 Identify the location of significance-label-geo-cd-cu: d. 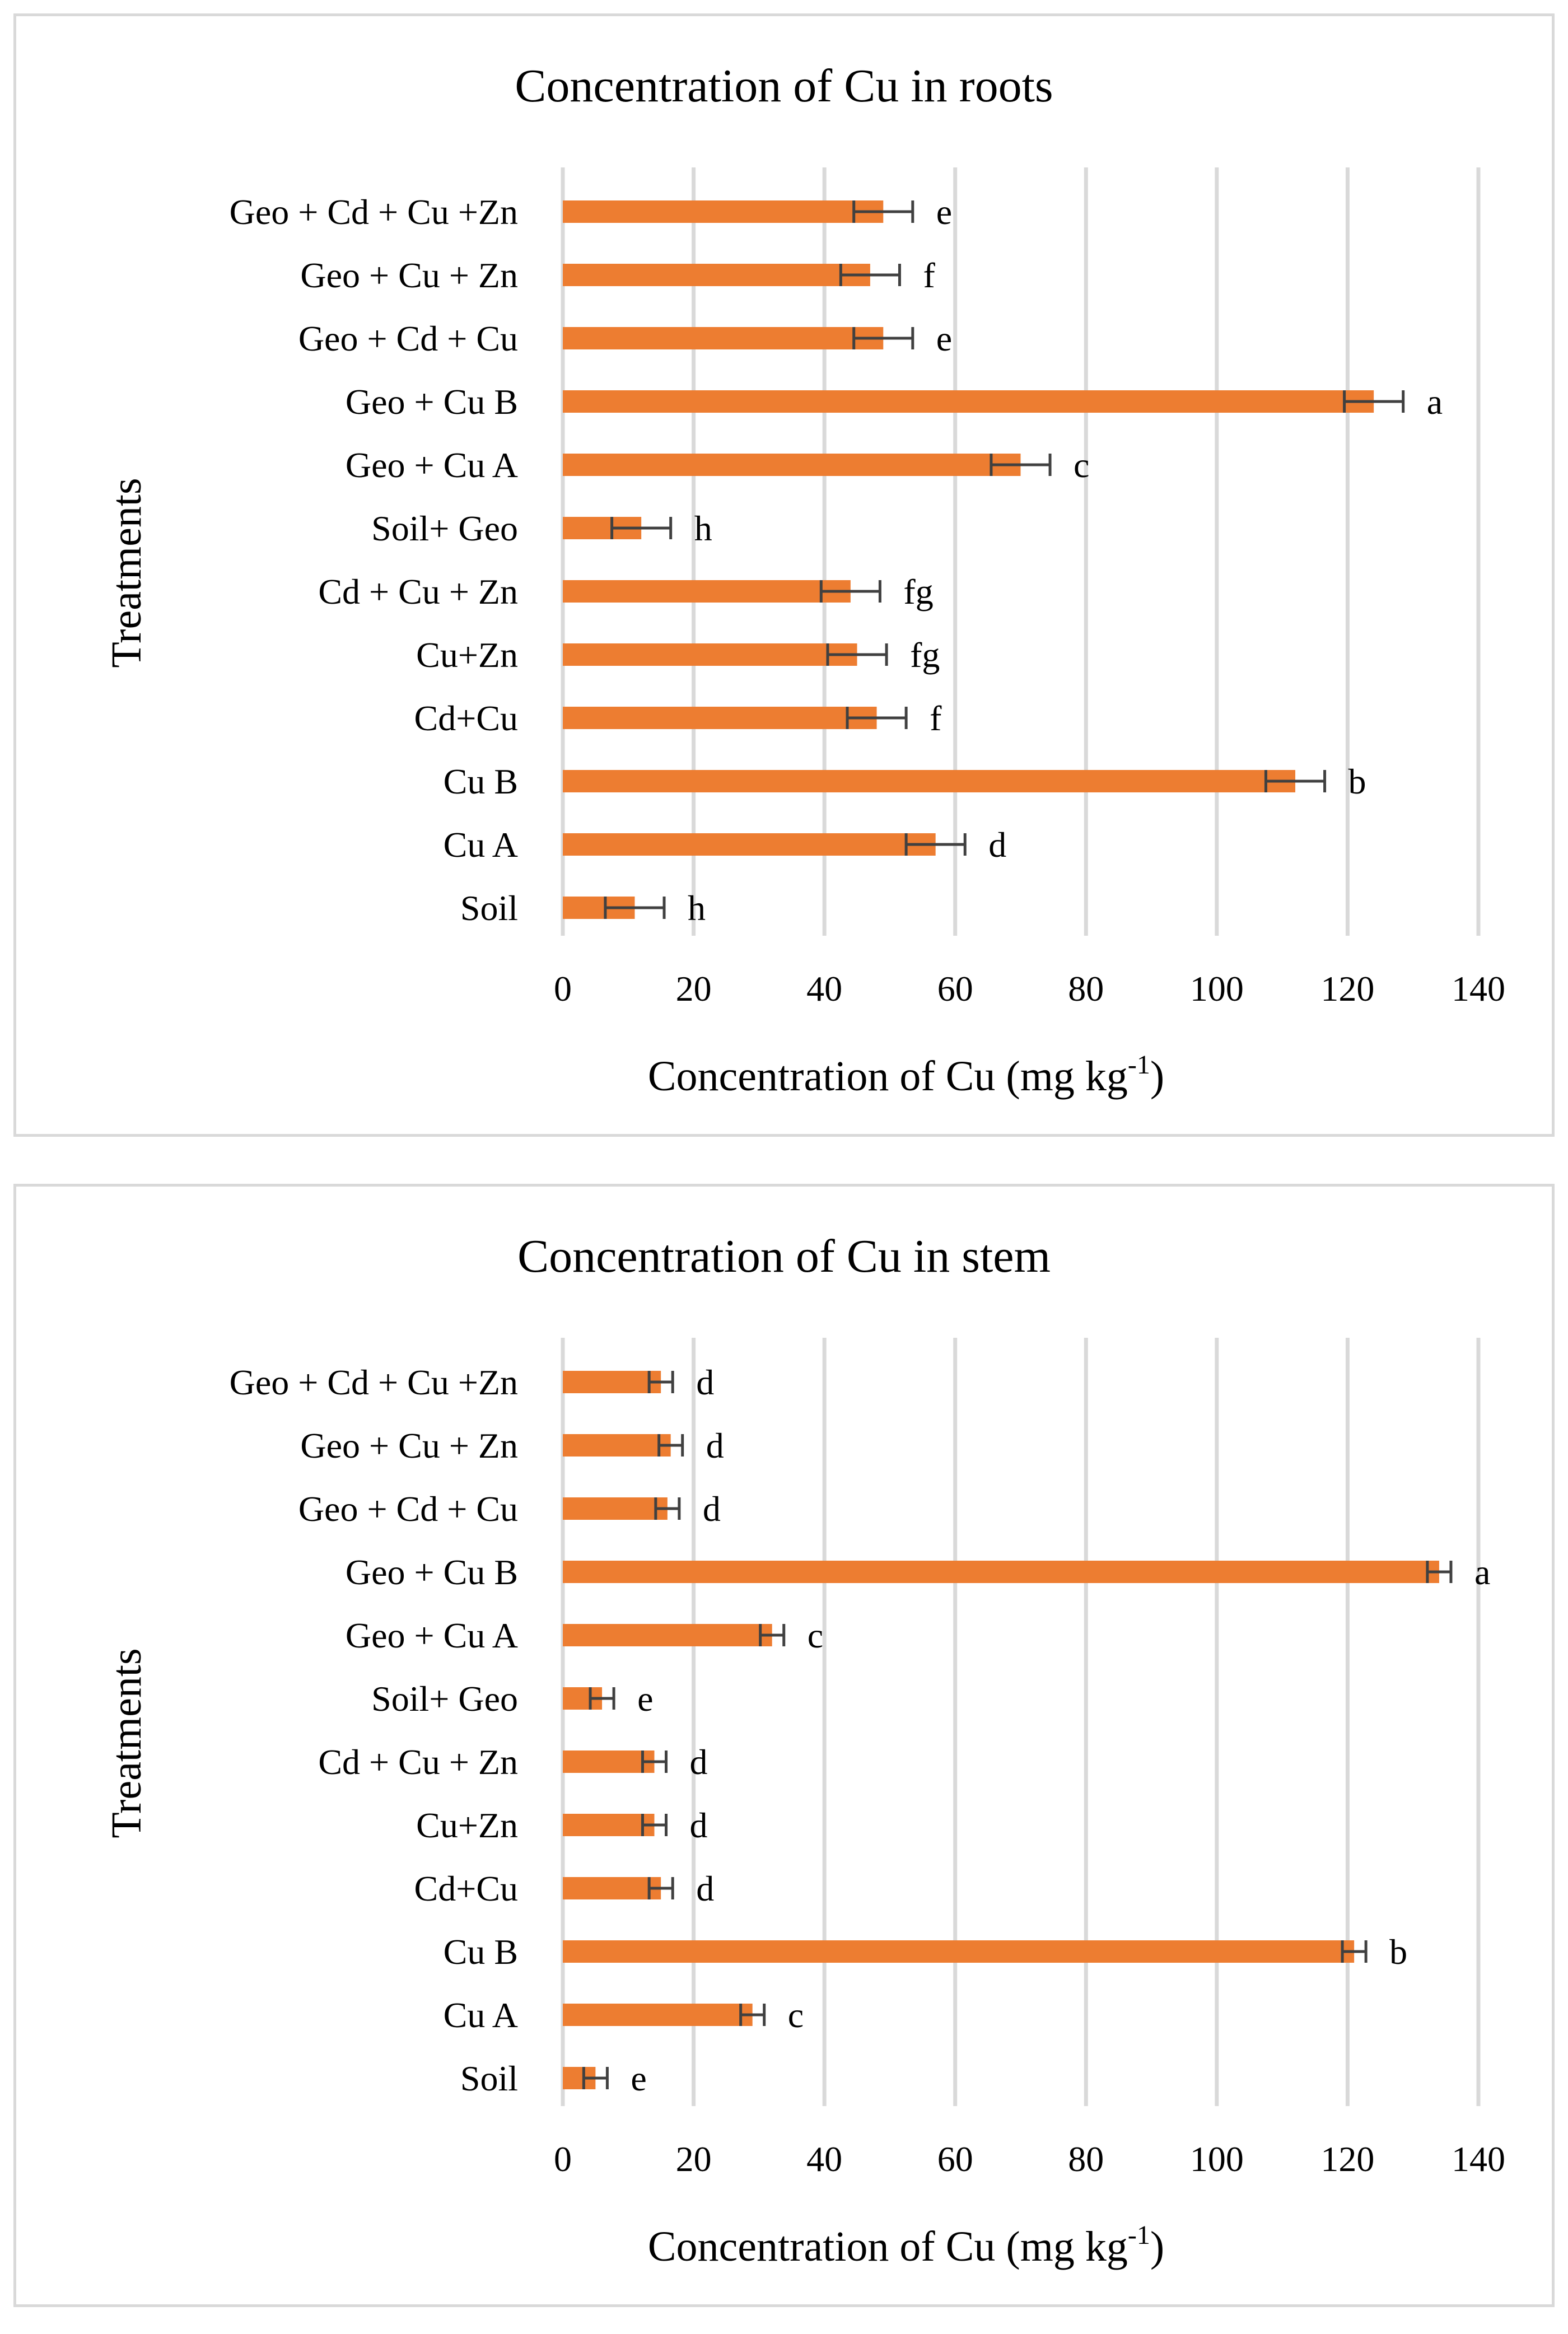
(712, 1509).